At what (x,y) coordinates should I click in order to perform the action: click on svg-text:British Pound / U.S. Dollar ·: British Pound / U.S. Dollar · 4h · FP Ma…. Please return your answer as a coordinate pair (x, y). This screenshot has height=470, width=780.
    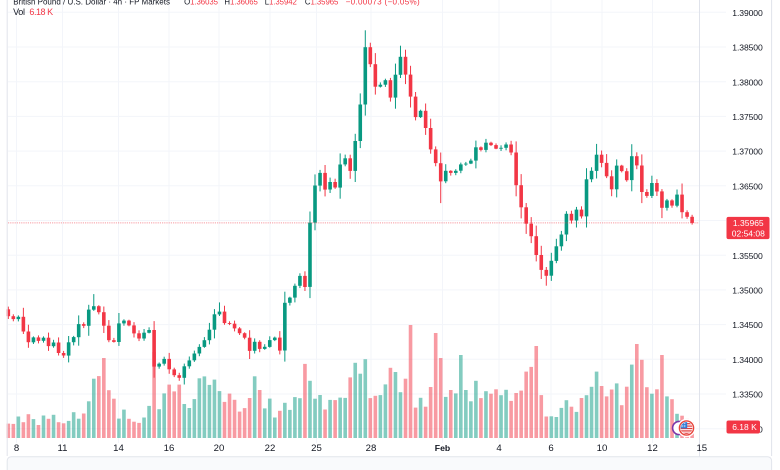
    Looking at the image, I should click on (91, 3).